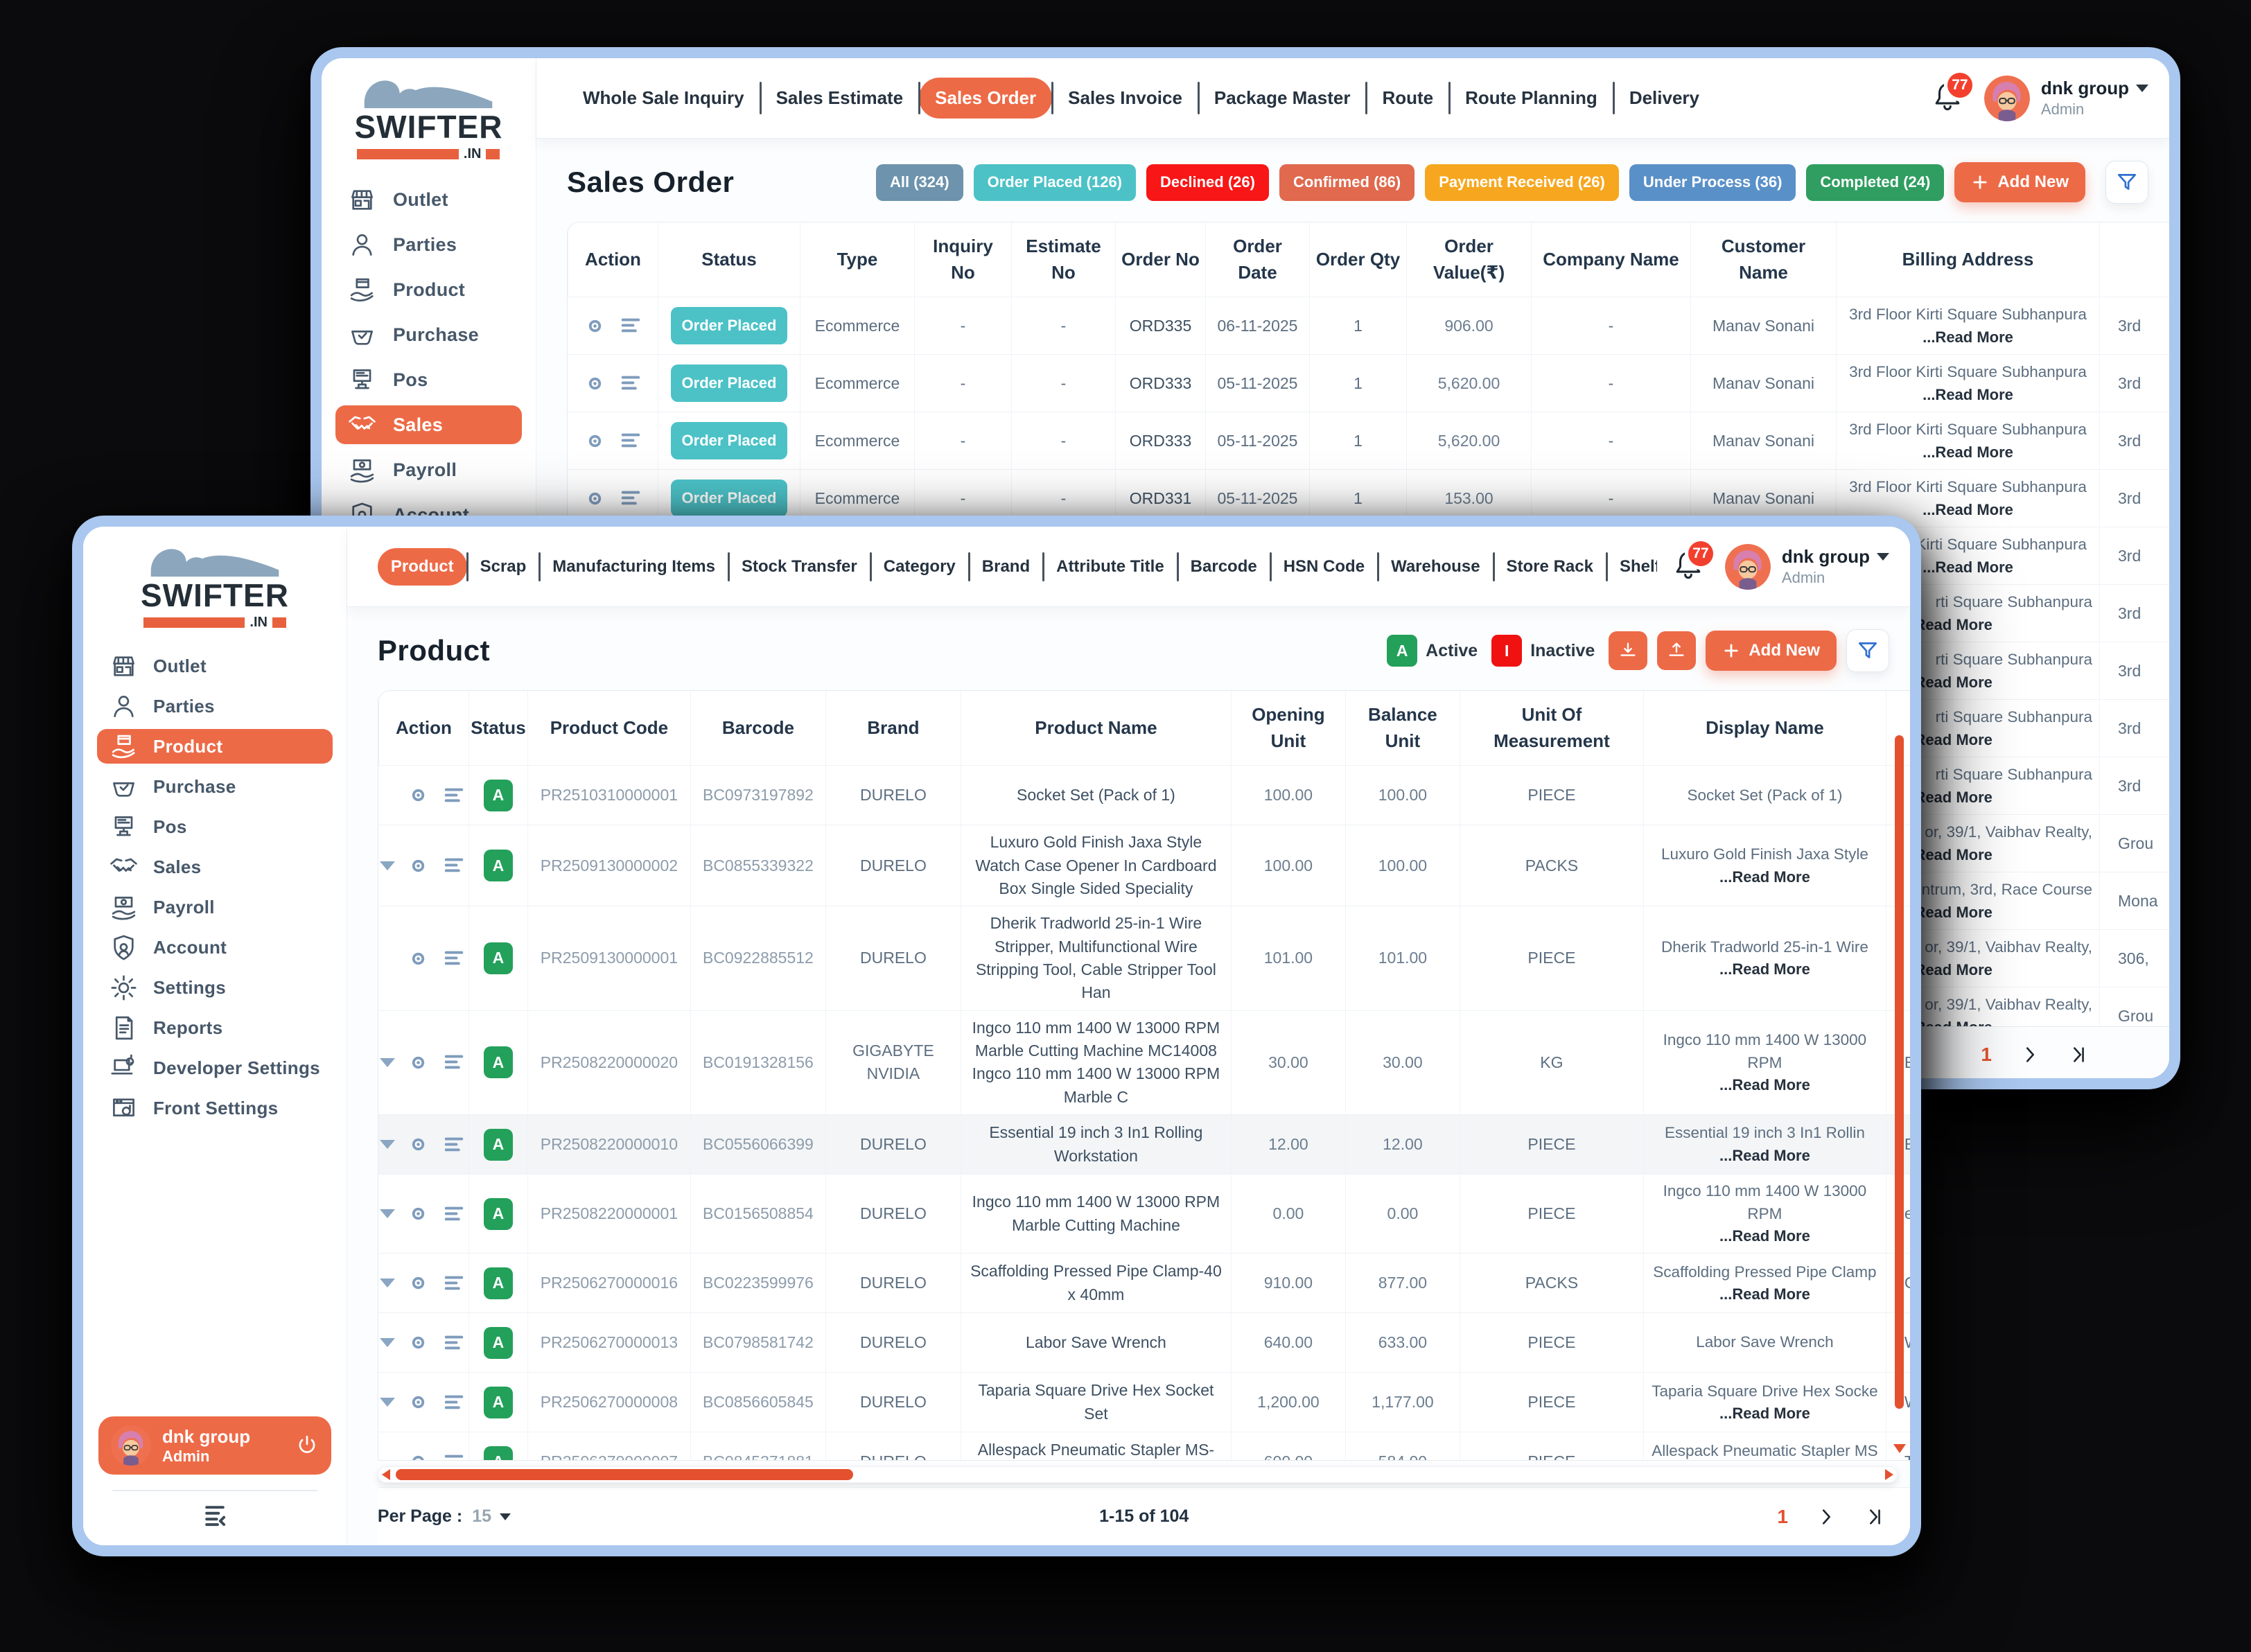 This screenshot has width=2251, height=1652. What do you see at coordinates (1876, 183) in the screenshot?
I see `status-filter-chip: Completed (24)` at bounding box center [1876, 183].